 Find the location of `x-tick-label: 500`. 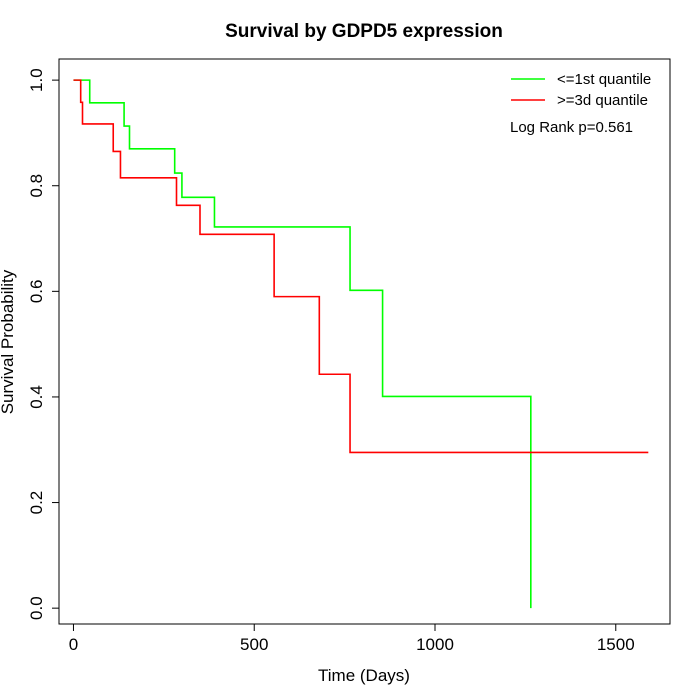

x-tick-label: 500 is located at coordinates (254, 644).